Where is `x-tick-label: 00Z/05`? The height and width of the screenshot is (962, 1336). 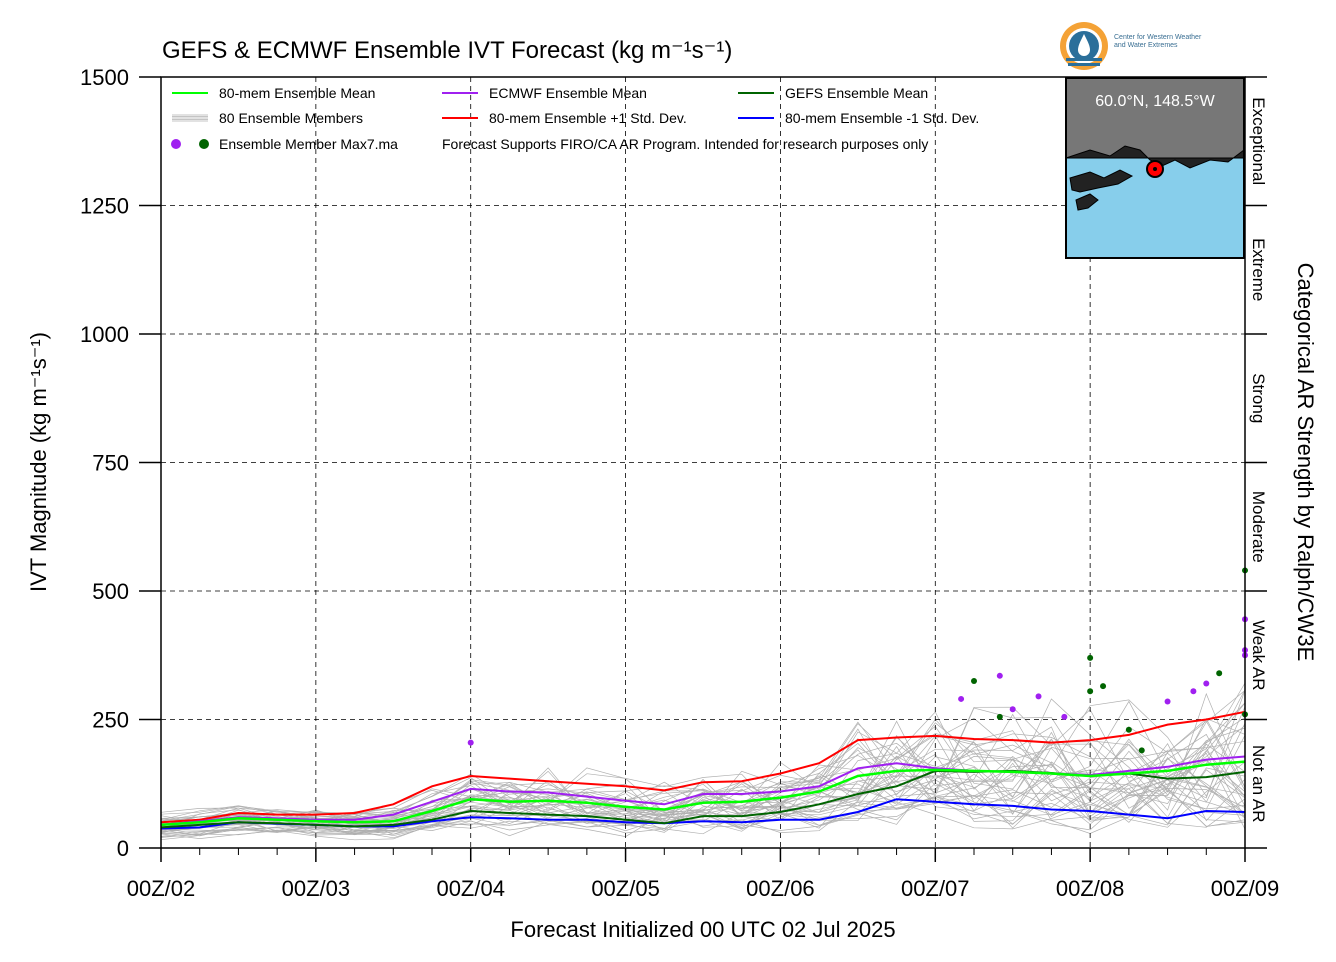
x-tick-label: 00Z/05 is located at coordinates (625, 888).